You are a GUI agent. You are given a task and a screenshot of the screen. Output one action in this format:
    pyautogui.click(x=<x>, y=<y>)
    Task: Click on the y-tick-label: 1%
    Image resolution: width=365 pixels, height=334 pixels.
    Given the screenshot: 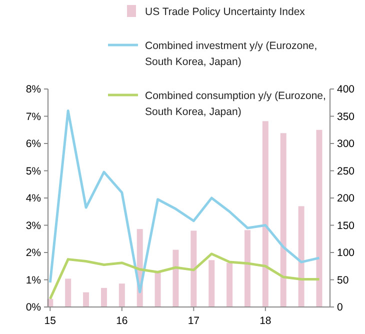 What is the action you would take?
    pyautogui.click(x=33, y=280)
    